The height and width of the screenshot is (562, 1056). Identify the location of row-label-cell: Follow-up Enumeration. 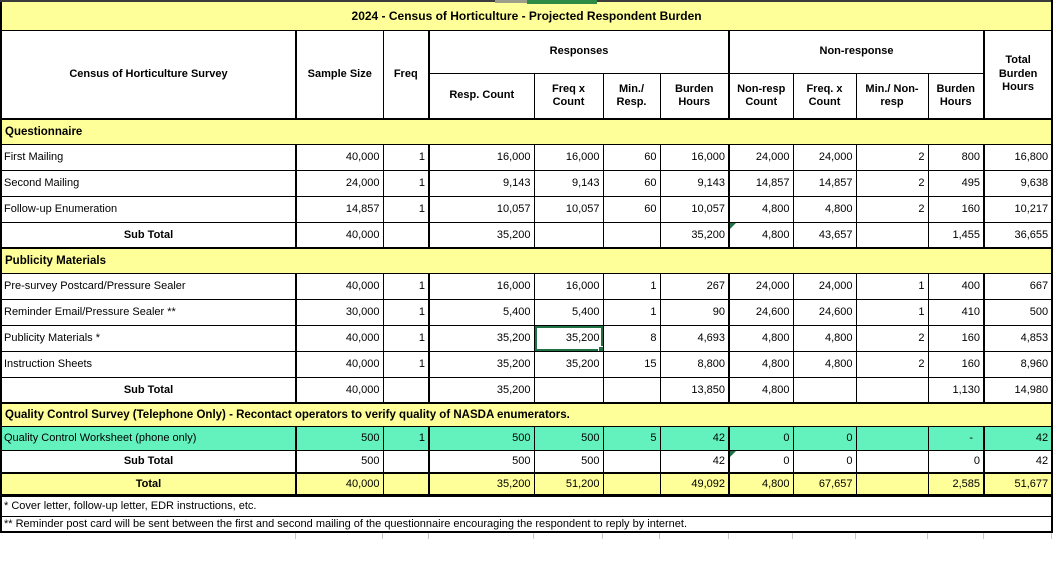
(148, 209).